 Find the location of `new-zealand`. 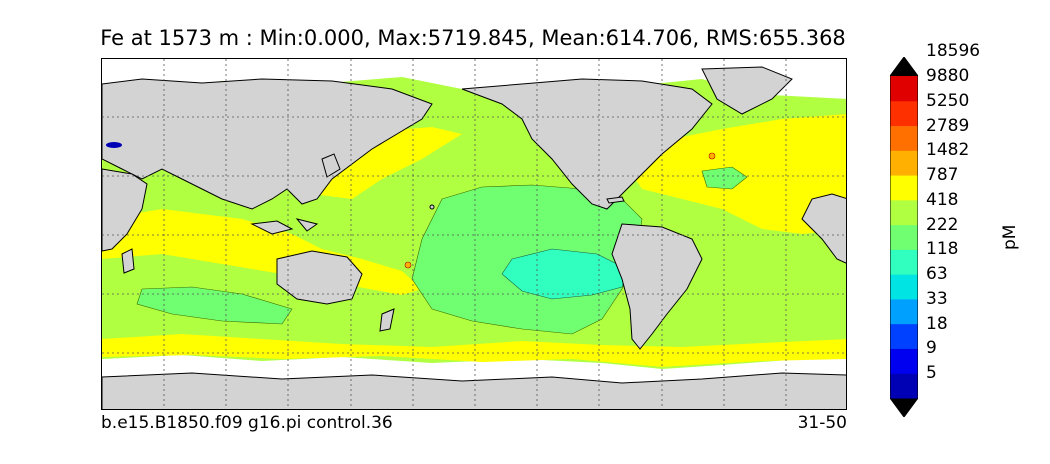

new-zealand is located at coordinates (387, 320).